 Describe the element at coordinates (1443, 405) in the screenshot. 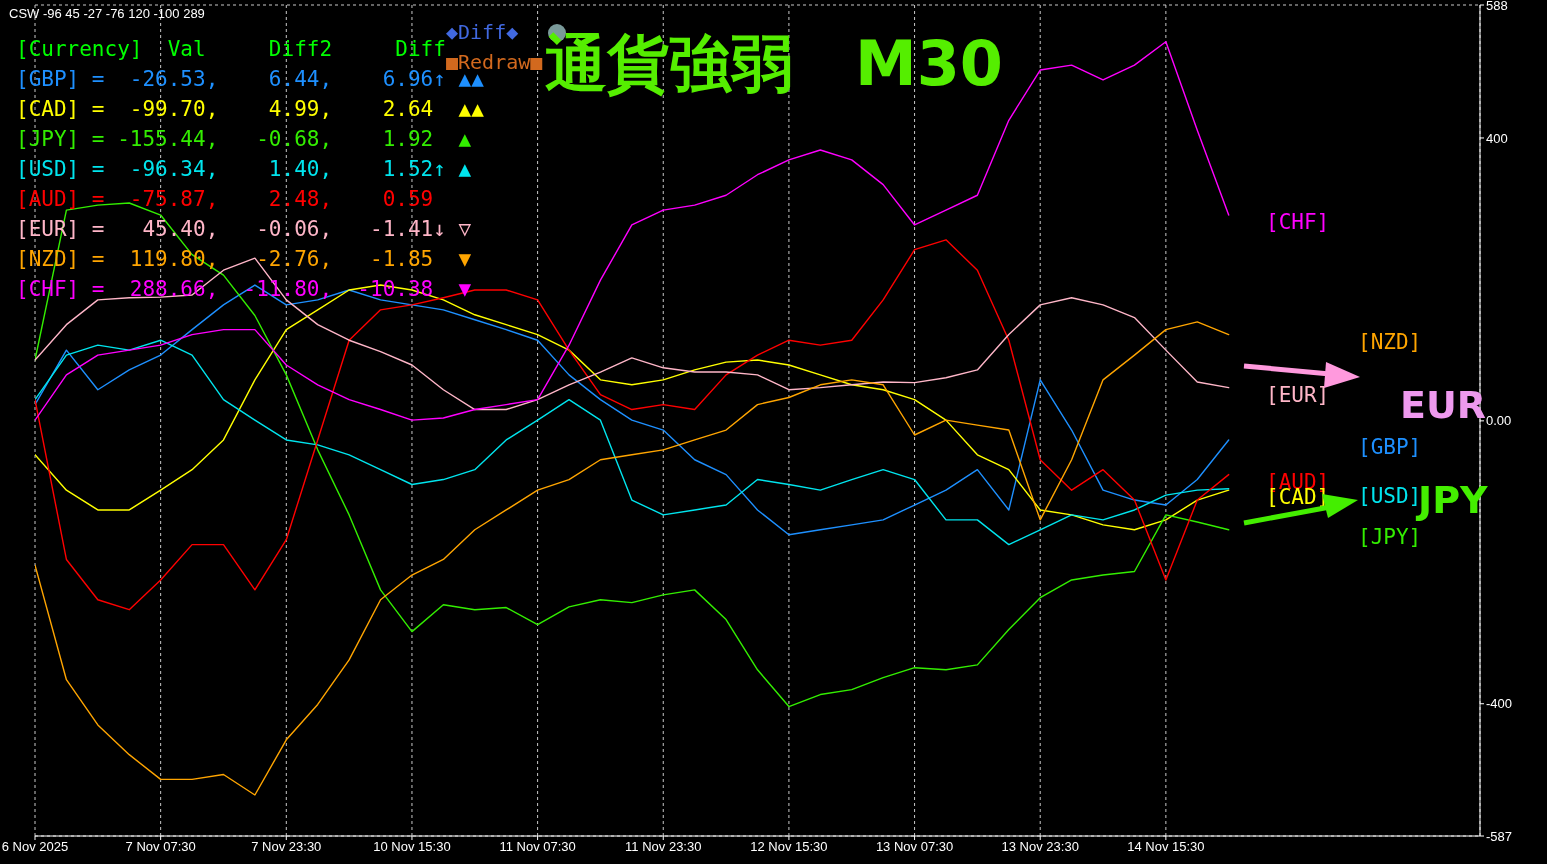

I see `text: EUR` at that location.